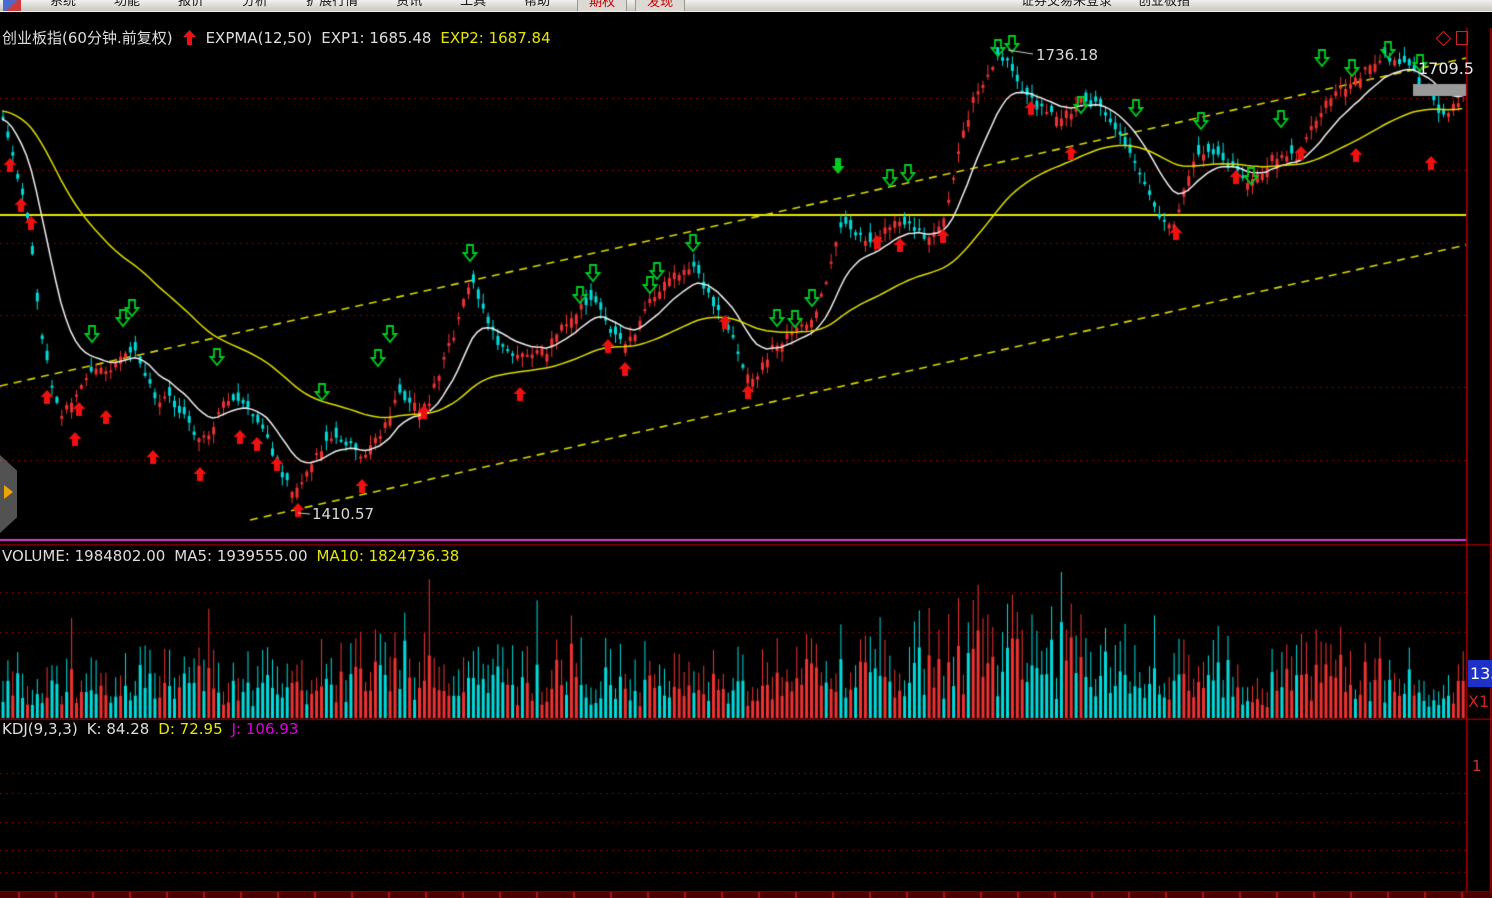 This screenshot has width=1492, height=898. I want to click on menu-item-discover: 发现, so click(660, 5).